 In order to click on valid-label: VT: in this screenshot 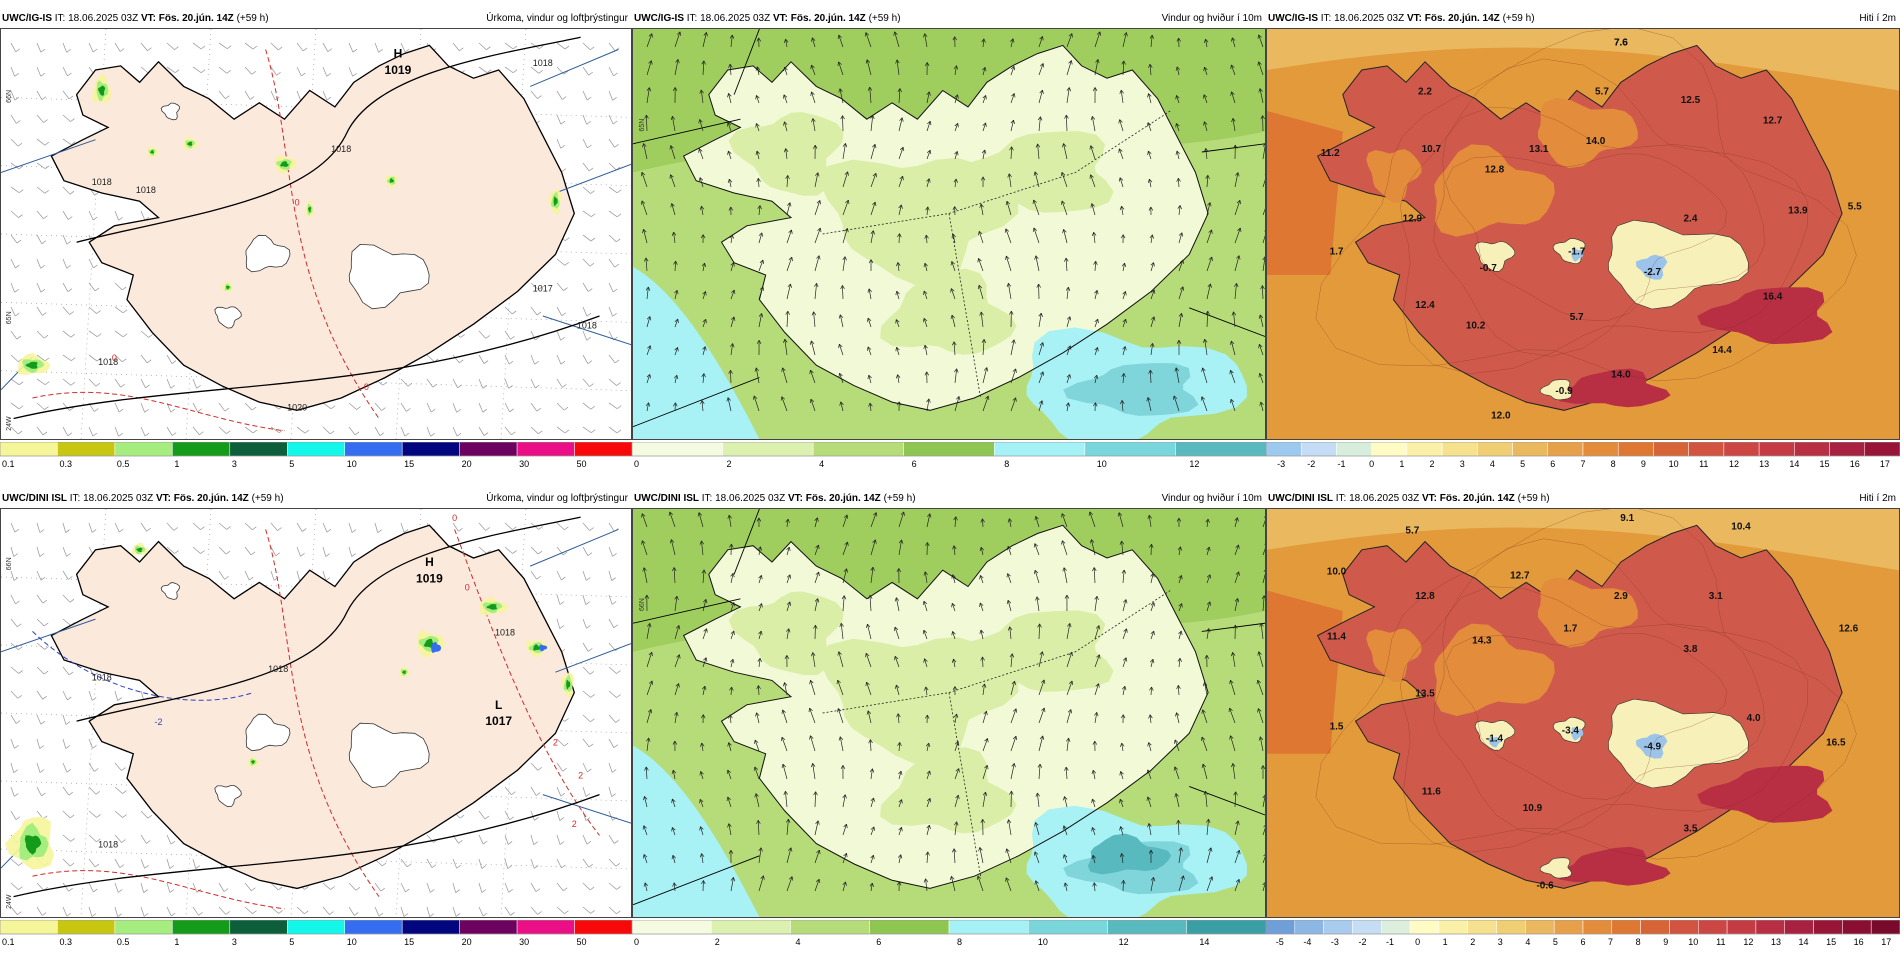, I will do `click(1414, 18)`.